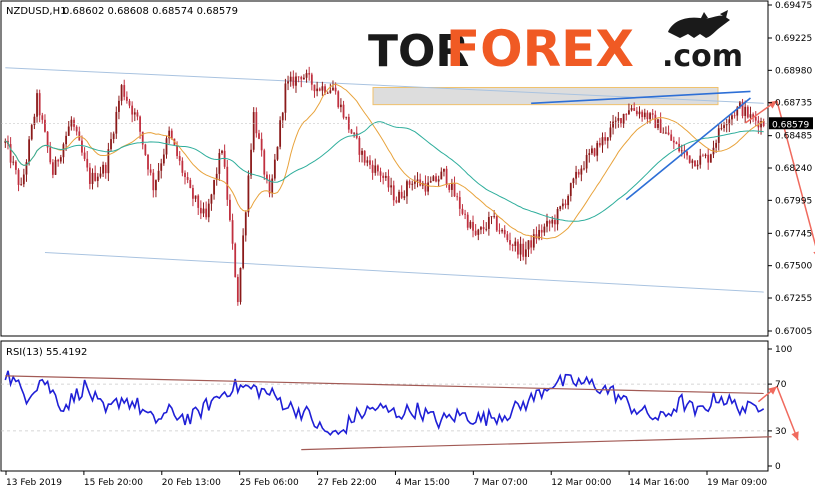 Image resolution: width=815 pixels, height=495 pixels. Describe the element at coordinates (688, 149) in the screenshot. I see `rising-trend-line` at that location.